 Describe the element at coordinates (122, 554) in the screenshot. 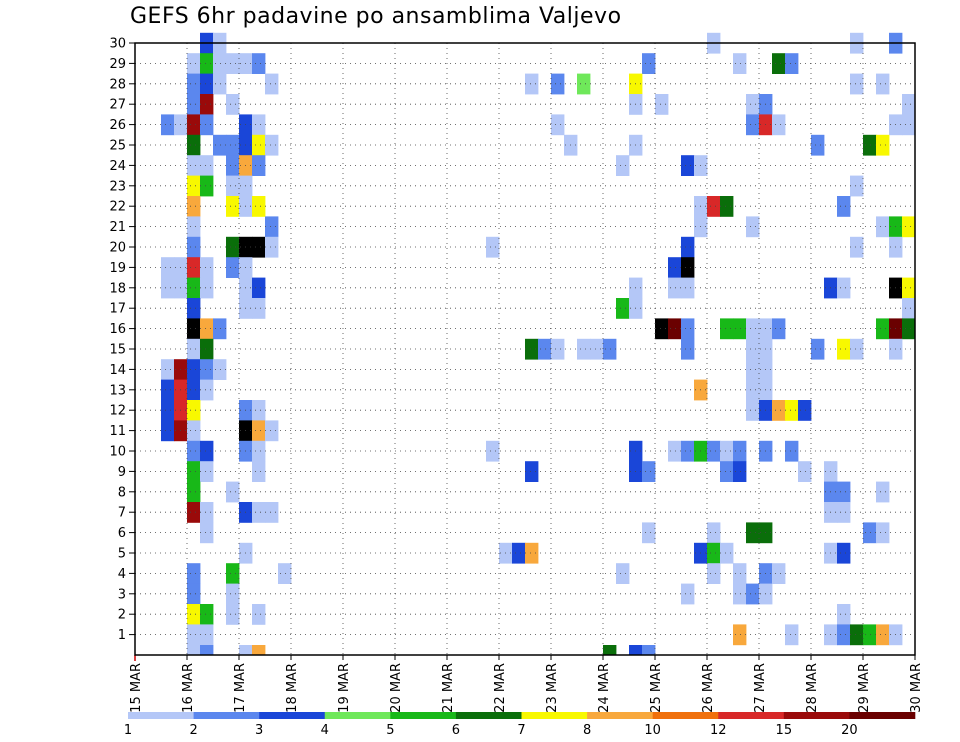

I see `y-tick-label: 5` at that location.